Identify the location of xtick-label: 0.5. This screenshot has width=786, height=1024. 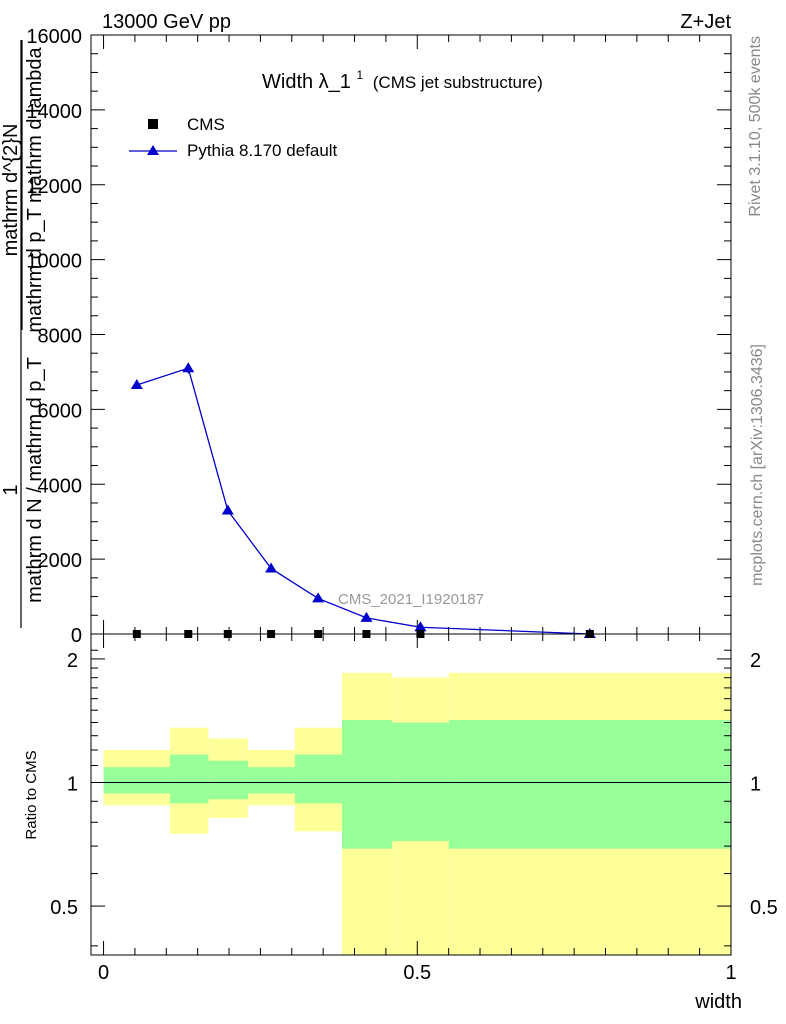
(417, 973).